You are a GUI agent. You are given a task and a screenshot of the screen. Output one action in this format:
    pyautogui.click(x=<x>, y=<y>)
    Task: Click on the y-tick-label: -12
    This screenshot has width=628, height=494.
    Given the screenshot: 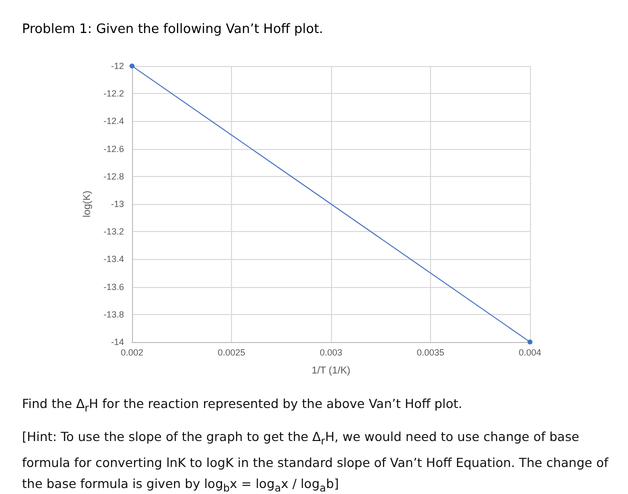 What is the action you would take?
    pyautogui.click(x=117, y=66)
    